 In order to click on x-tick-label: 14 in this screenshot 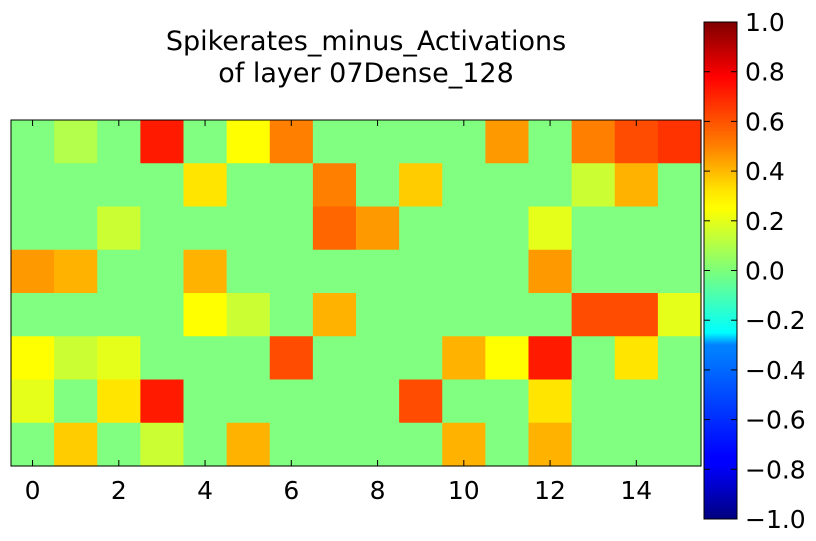, I will do `click(636, 490)`.